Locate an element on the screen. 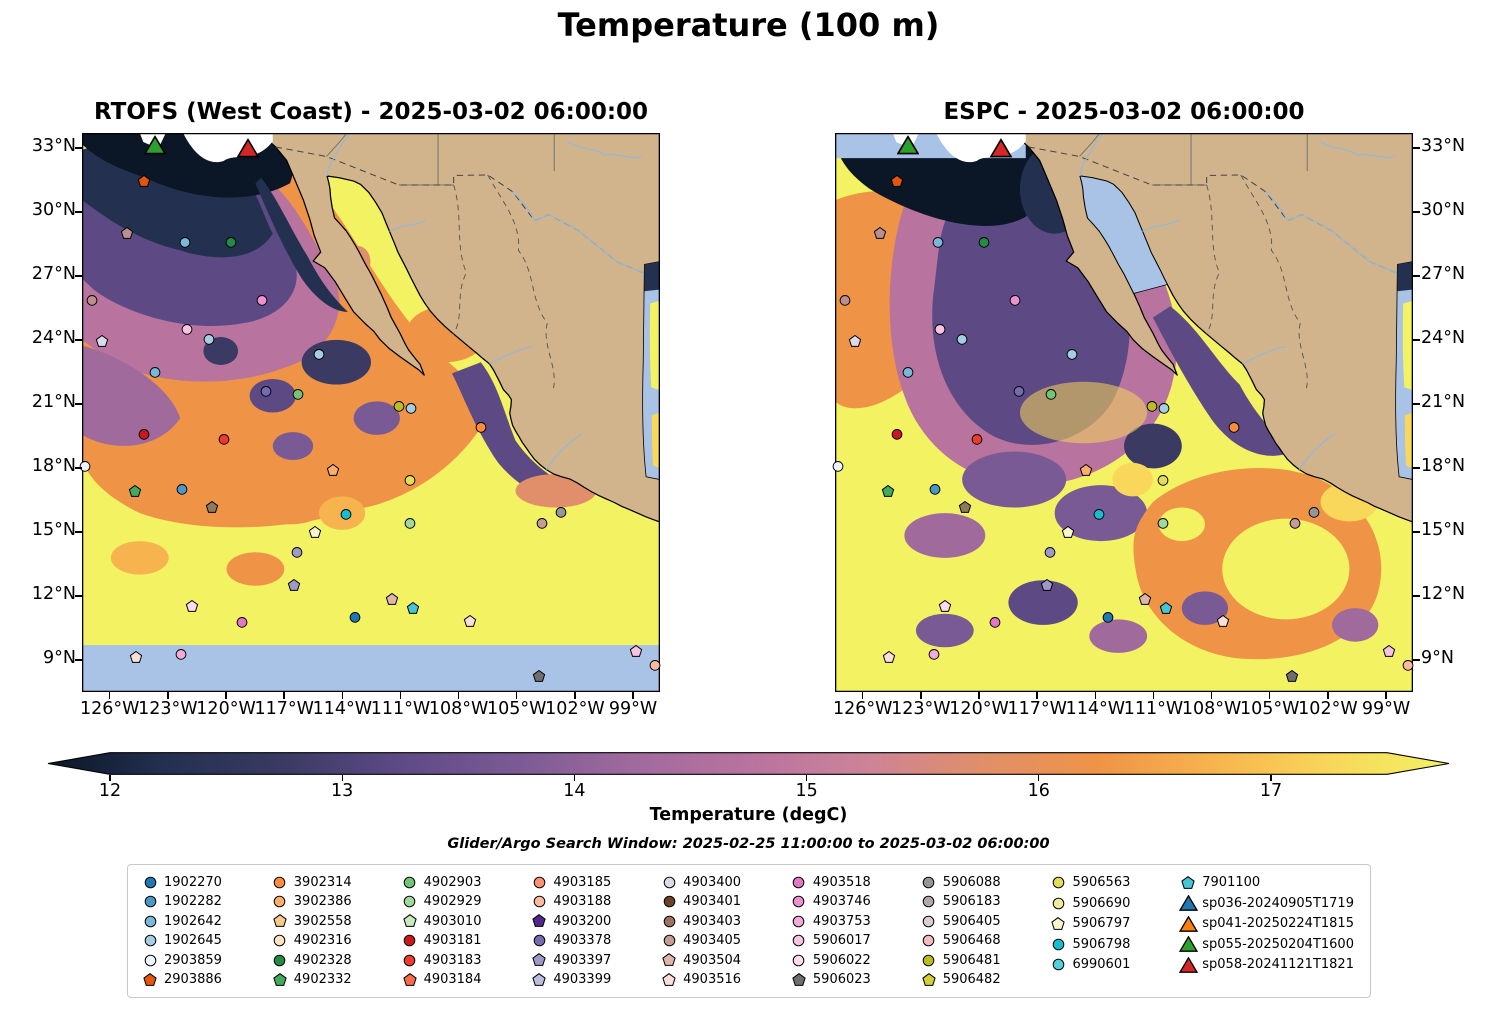 The image size is (1497, 1014). legend-item-label: 5906563 is located at coordinates (1101, 883).